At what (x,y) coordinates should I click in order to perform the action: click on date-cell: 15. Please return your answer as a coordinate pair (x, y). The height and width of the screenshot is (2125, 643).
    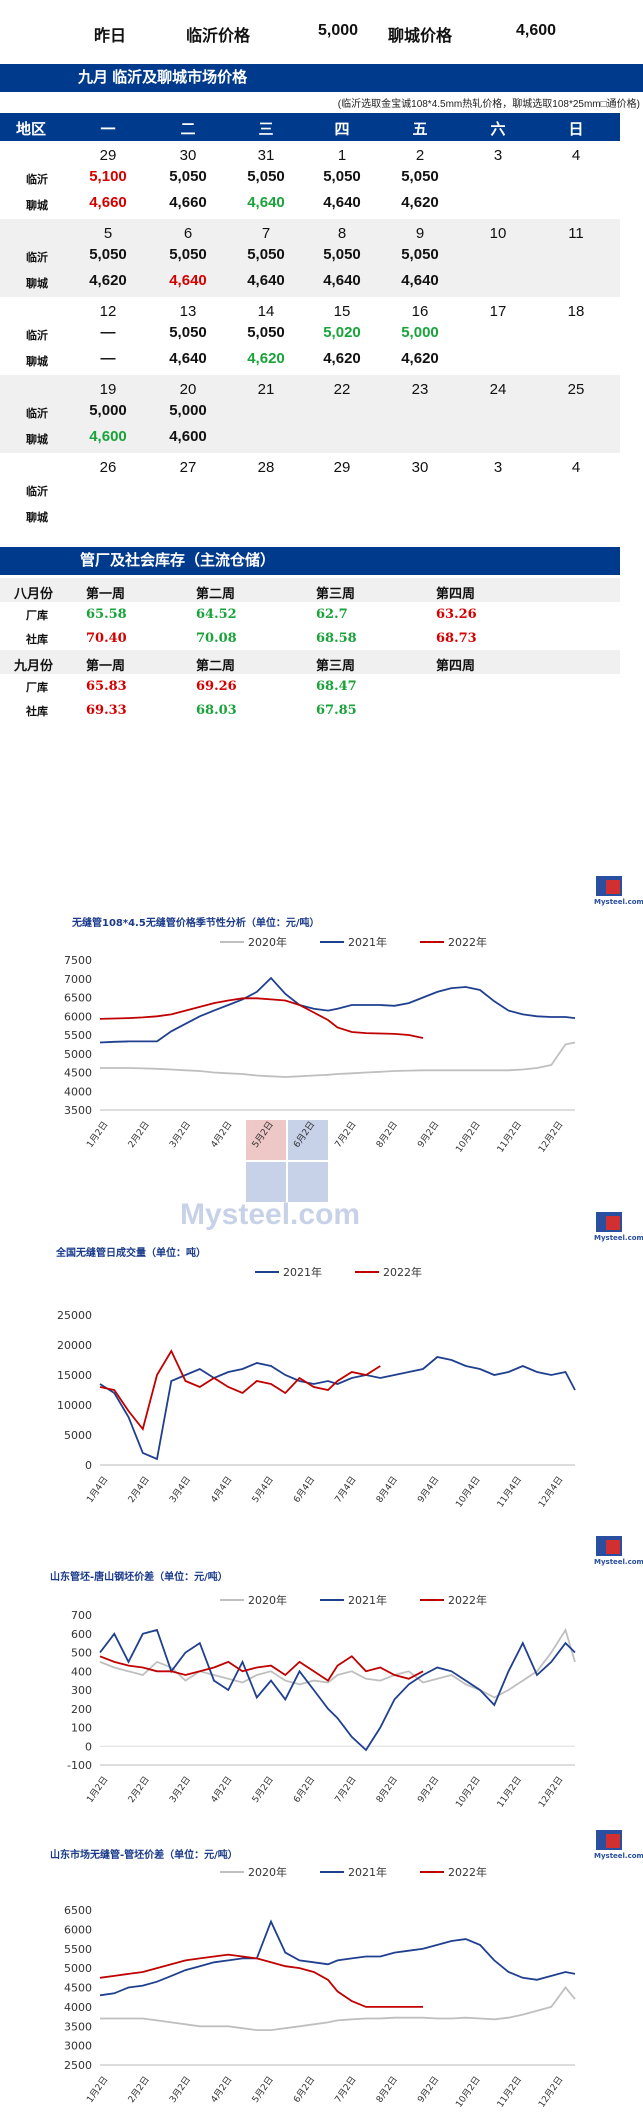
    Looking at the image, I should click on (342, 311).